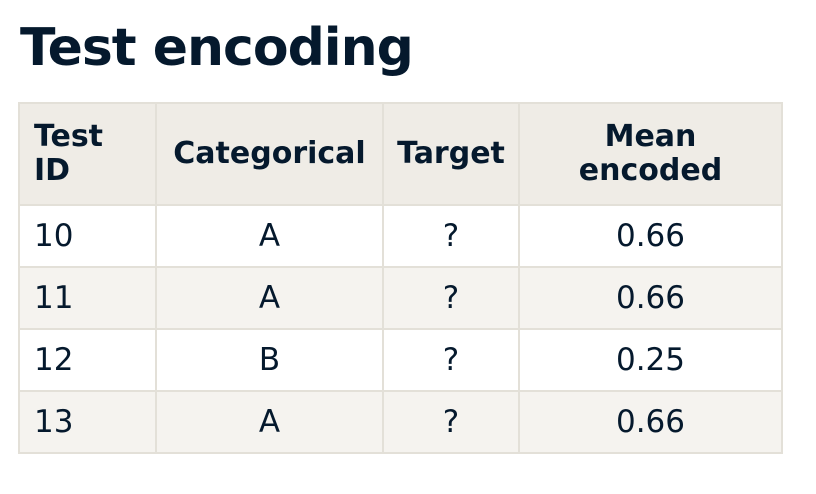 Image resolution: width=816 pixels, height=494 pixels. Describe the element at coordinates (87, 360) in the screenshot. I see `cell-test-id: 12` at that location.